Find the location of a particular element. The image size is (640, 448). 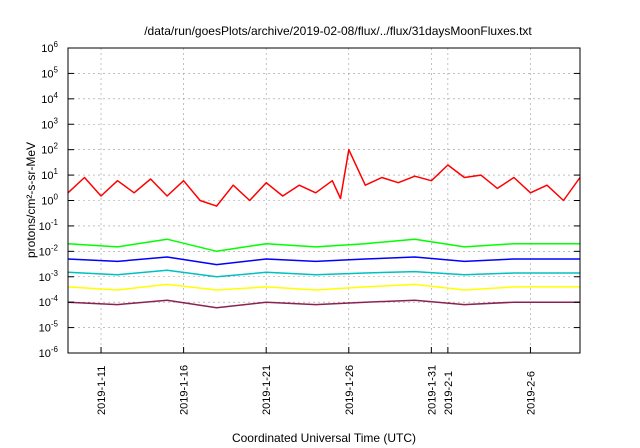

y-tick-label: 10⁻³ is located at coordinates (49, 276).